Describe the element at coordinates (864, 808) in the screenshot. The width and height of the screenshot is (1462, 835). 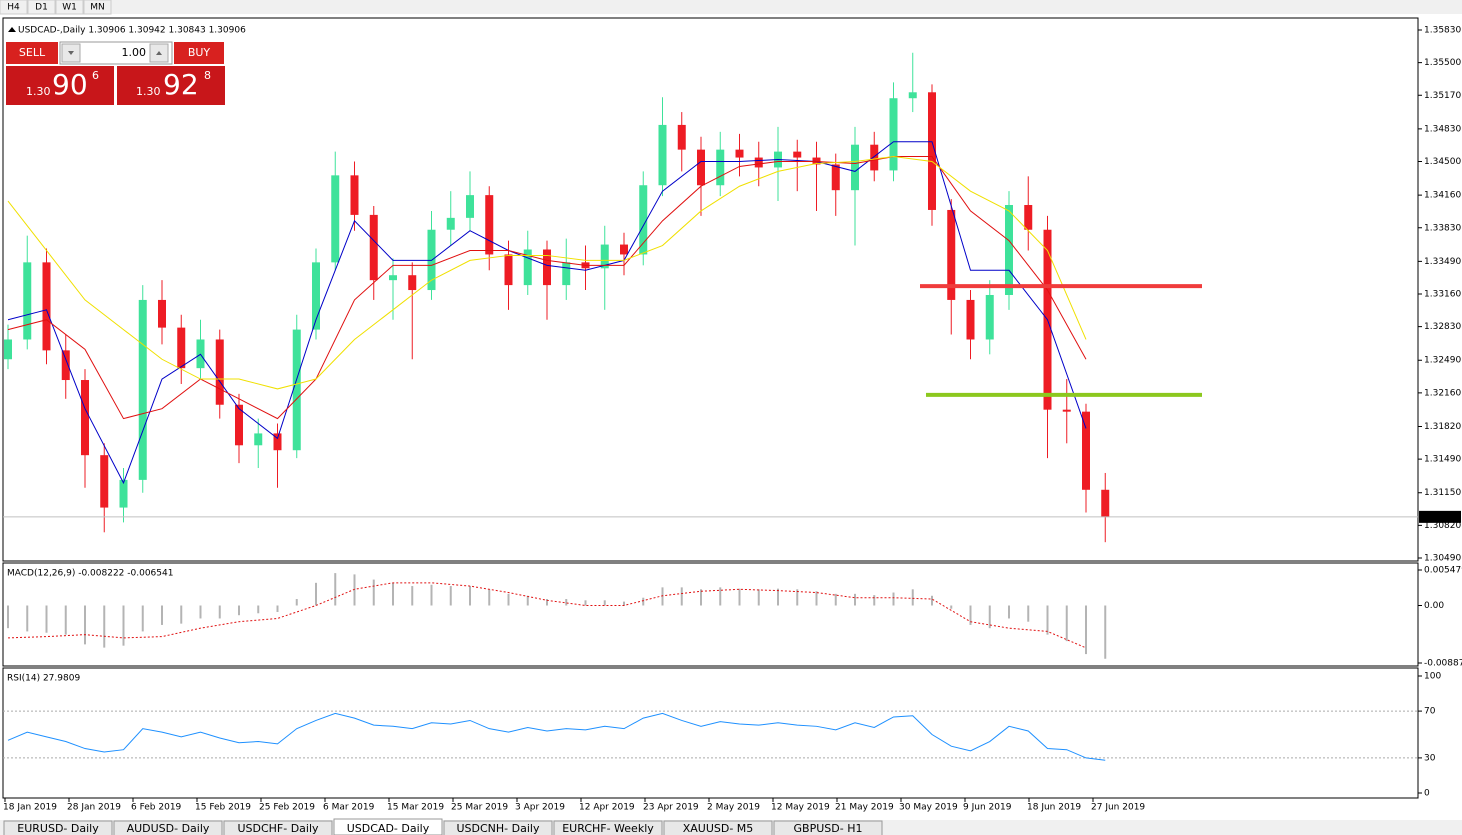
I see `x-tick-label: 21 May 2019` at that location.